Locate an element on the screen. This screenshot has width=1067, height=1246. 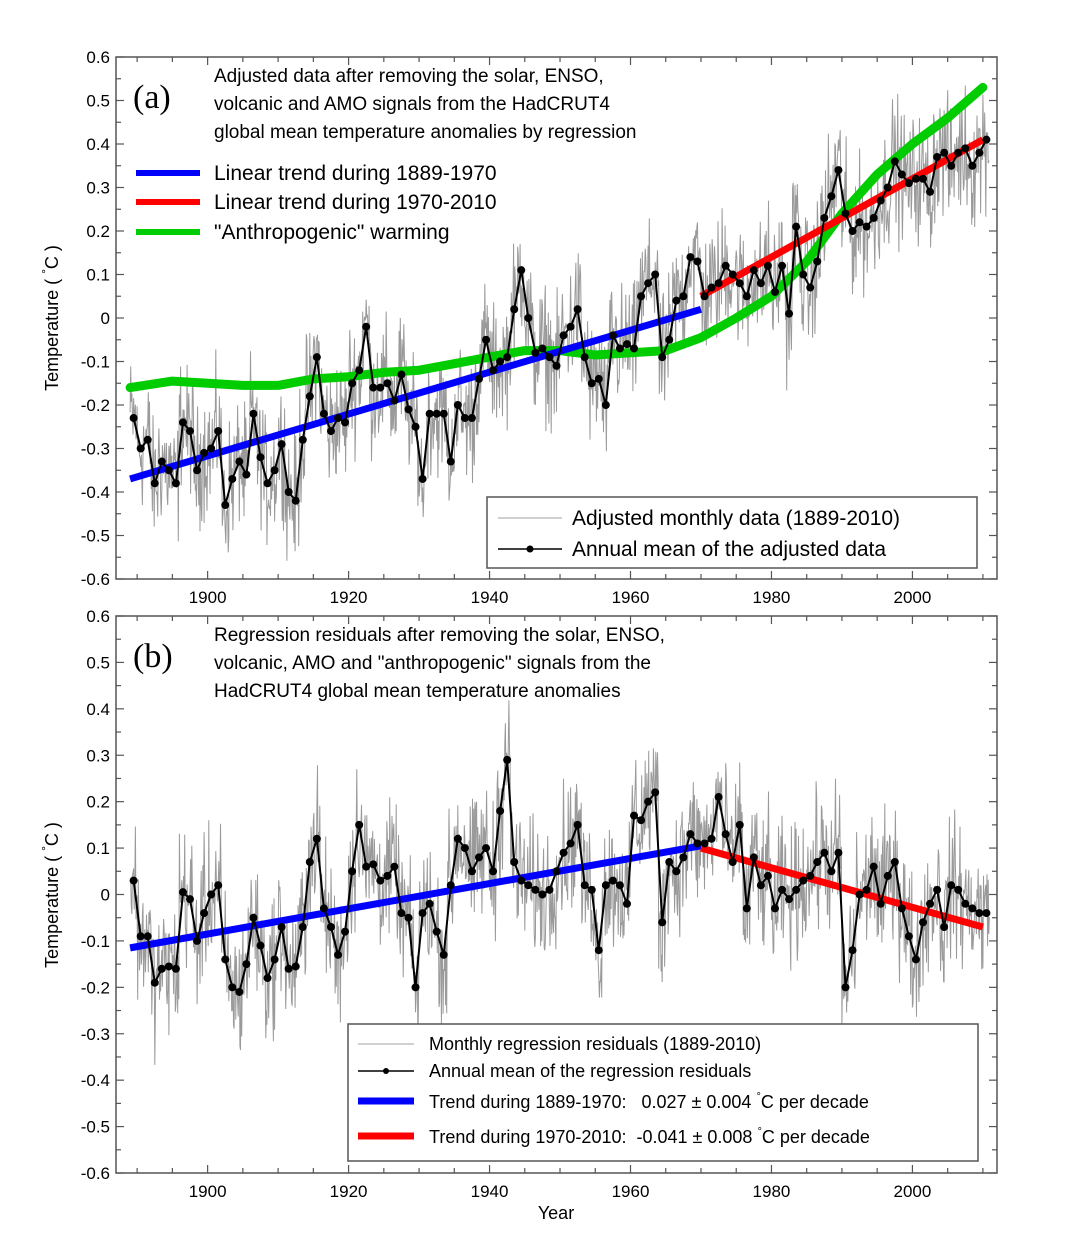
x-tick-label: 1900 is located at coordinates (208, 597).